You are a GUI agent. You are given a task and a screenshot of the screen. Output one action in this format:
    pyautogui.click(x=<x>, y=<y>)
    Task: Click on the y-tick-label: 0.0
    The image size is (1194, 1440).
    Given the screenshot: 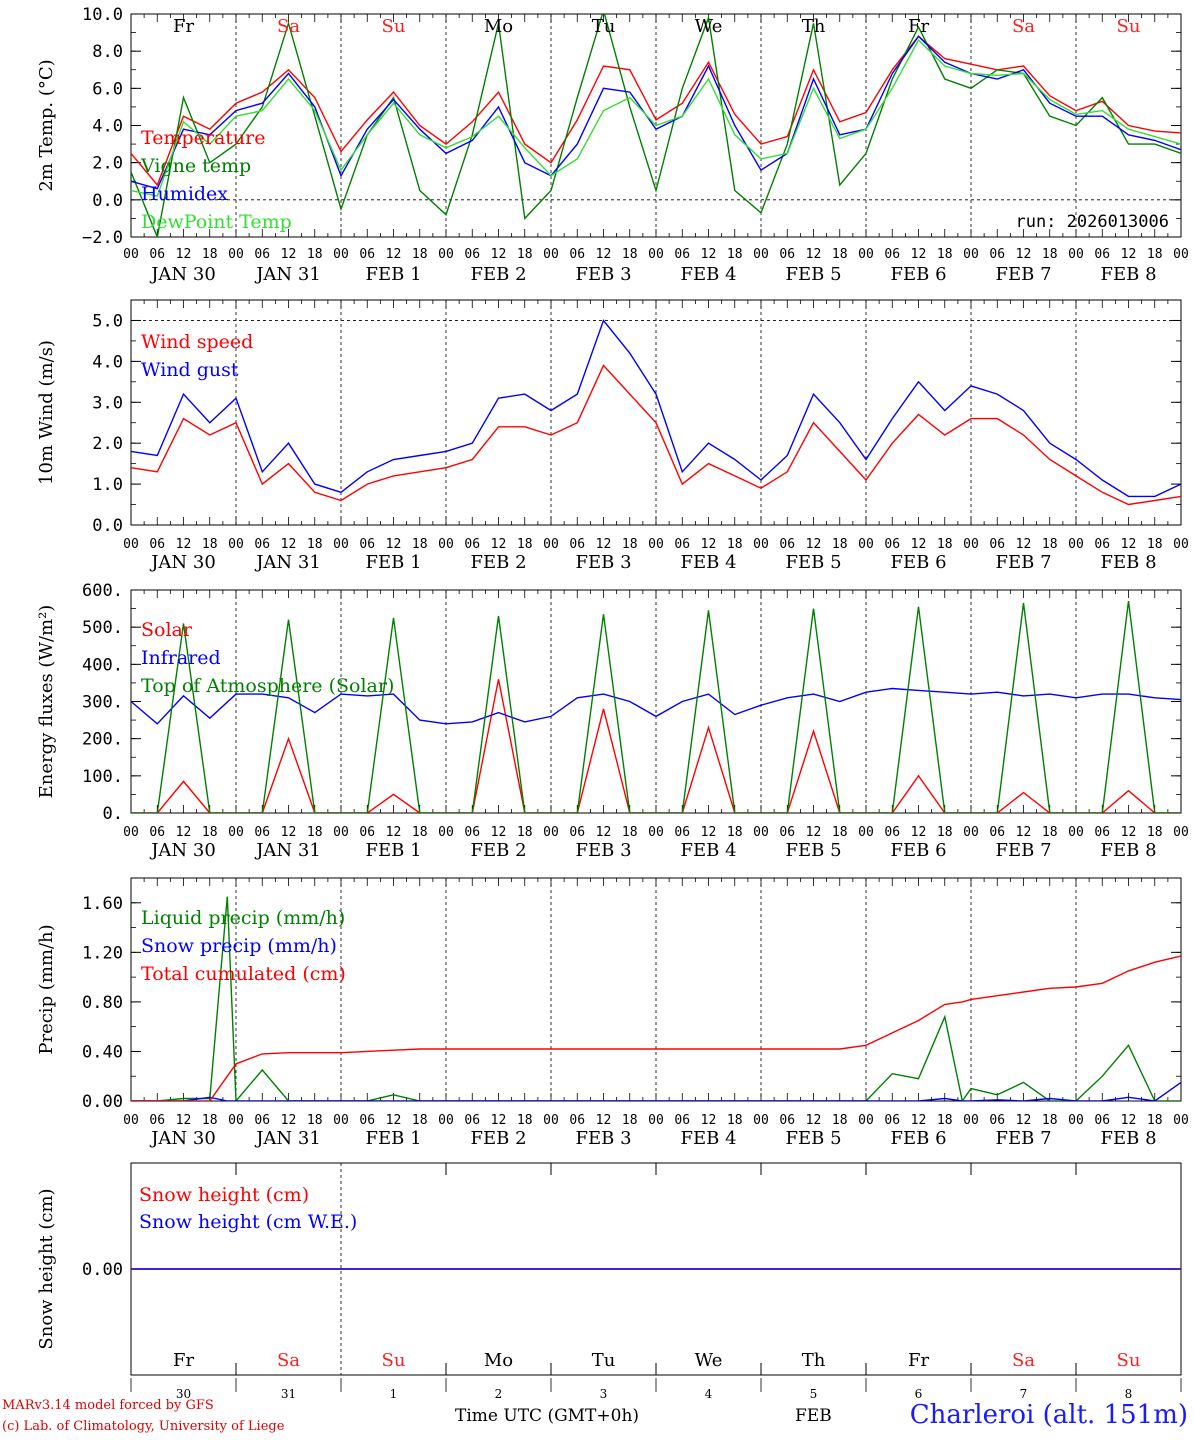 What is the action you would take?
    pyautogui.click(x=107, y=201)
    